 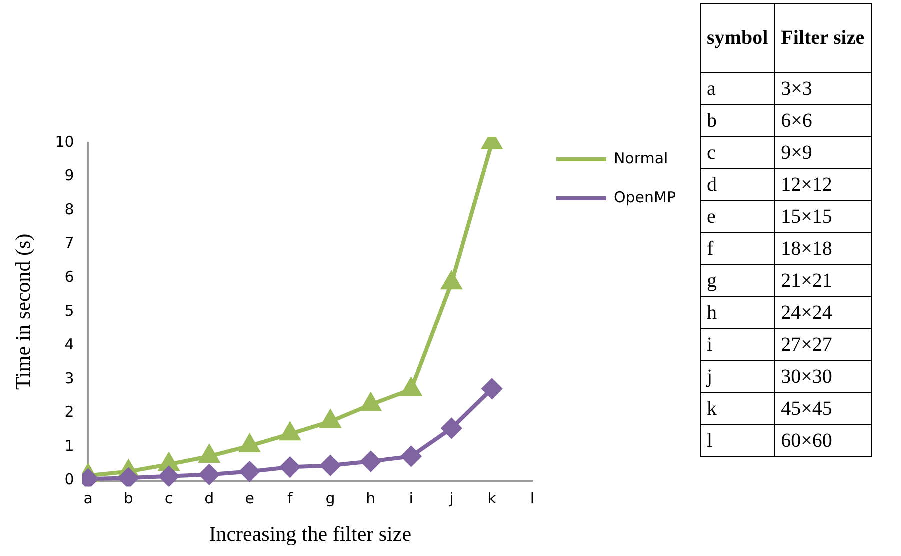 What do you see at coordinates (641, 158) in the screenshot?
I see `legend-label: Normal` at bounding box center [641, 158].